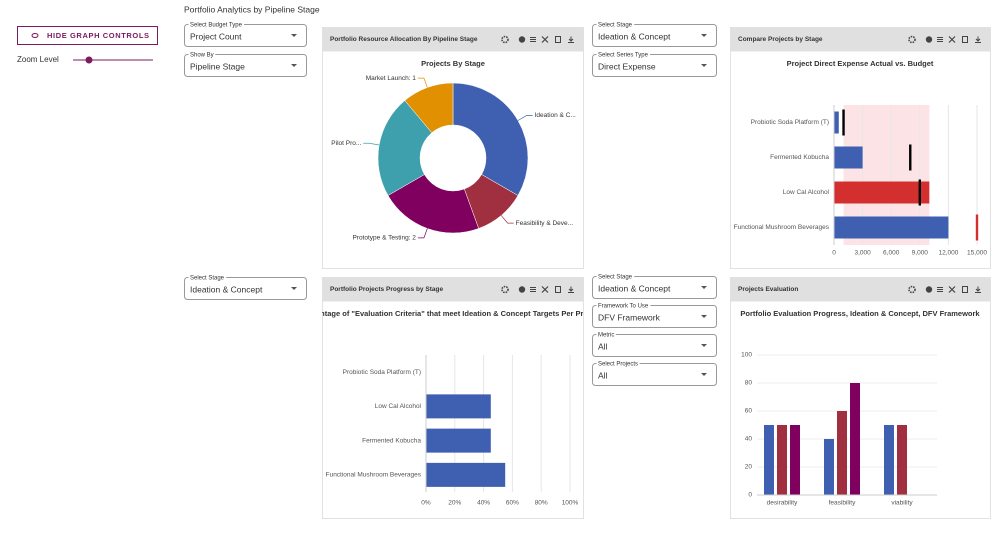  What do you see at coordinates (38, 59) in the screenshot?
I see `zoom-label: Zoom Level` at bounding box center [38, 59].